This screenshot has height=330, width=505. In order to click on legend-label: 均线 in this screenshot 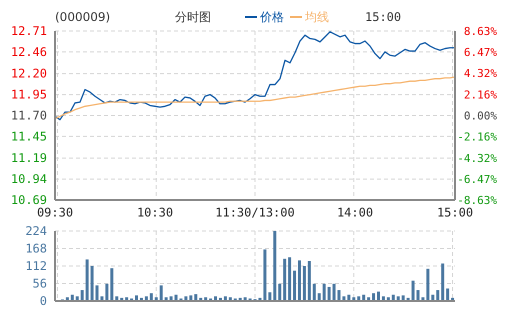, I will do `click(317, 17)`.